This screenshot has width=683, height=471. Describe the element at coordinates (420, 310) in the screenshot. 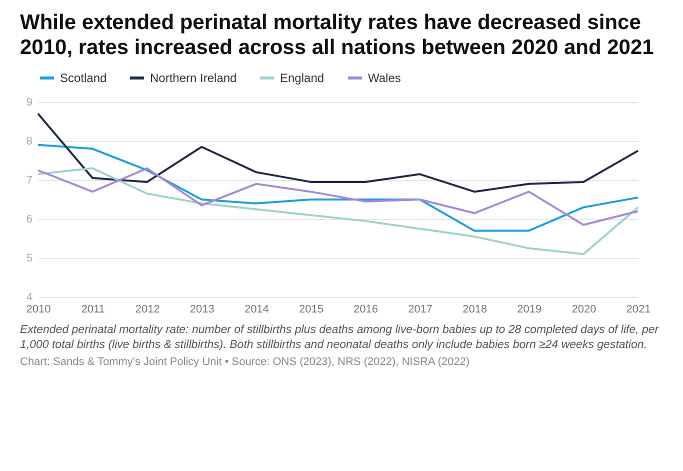

I see `x-tick-label: 2017` at that location.